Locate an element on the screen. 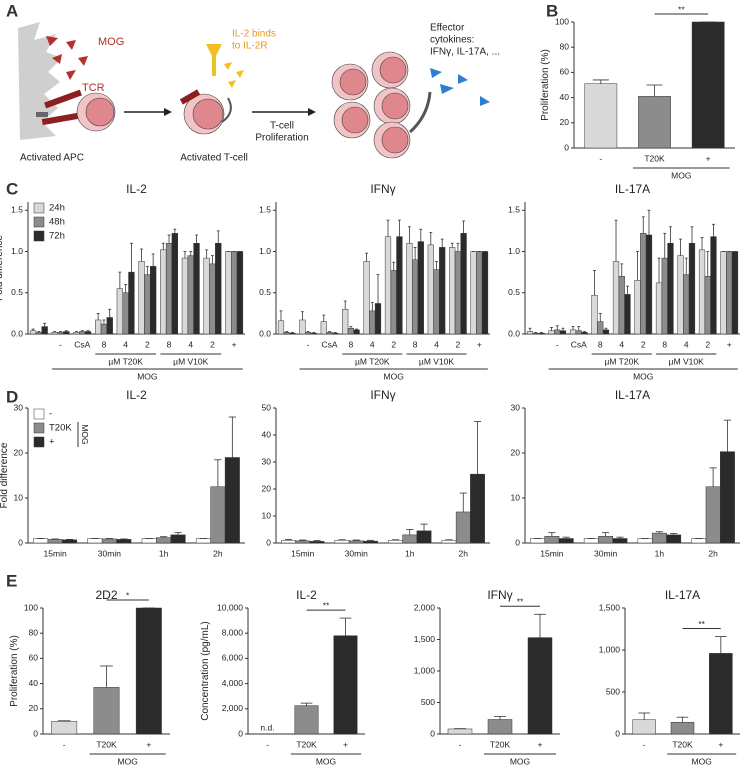  x-tick-label: 15min is located at coordinates (551, 553).